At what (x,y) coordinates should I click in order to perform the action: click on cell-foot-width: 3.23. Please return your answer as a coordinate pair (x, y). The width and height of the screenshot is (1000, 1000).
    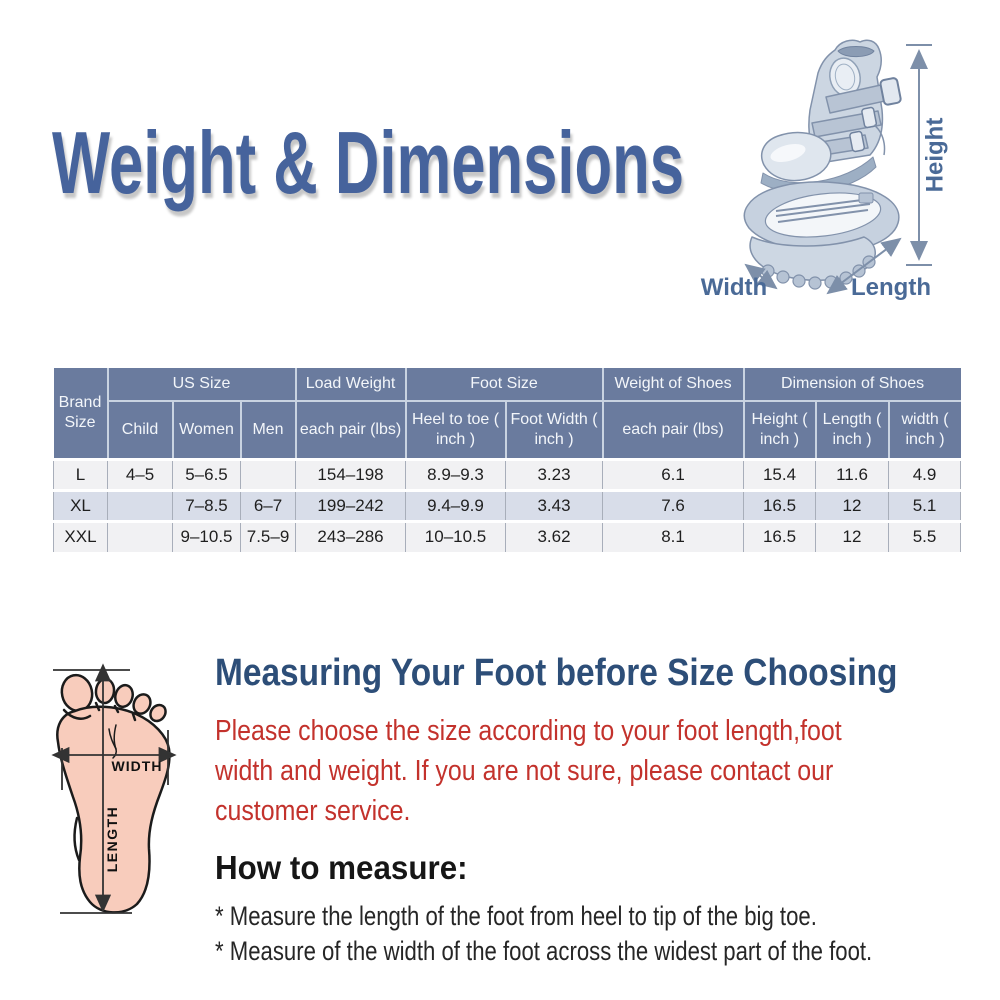
    Looking at the image, I should click on (554, 473).